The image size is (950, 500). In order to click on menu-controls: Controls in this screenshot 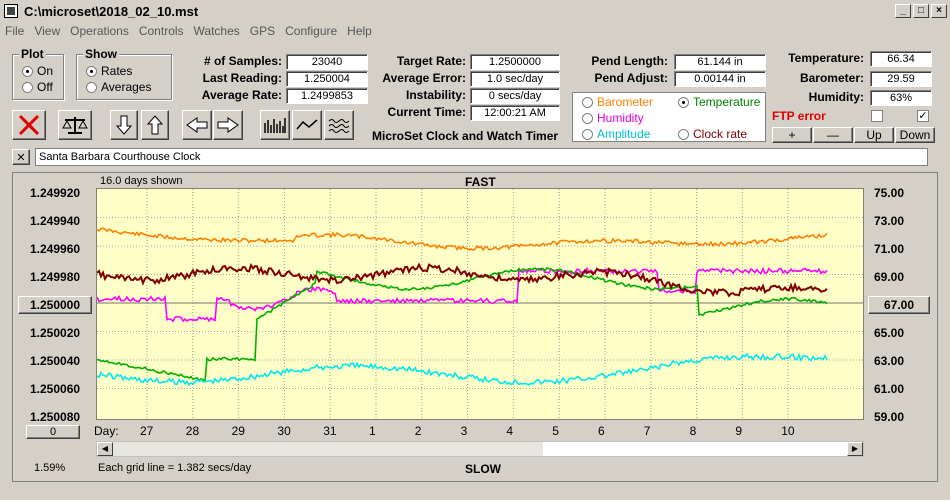, I will do `click(161, 31)`.